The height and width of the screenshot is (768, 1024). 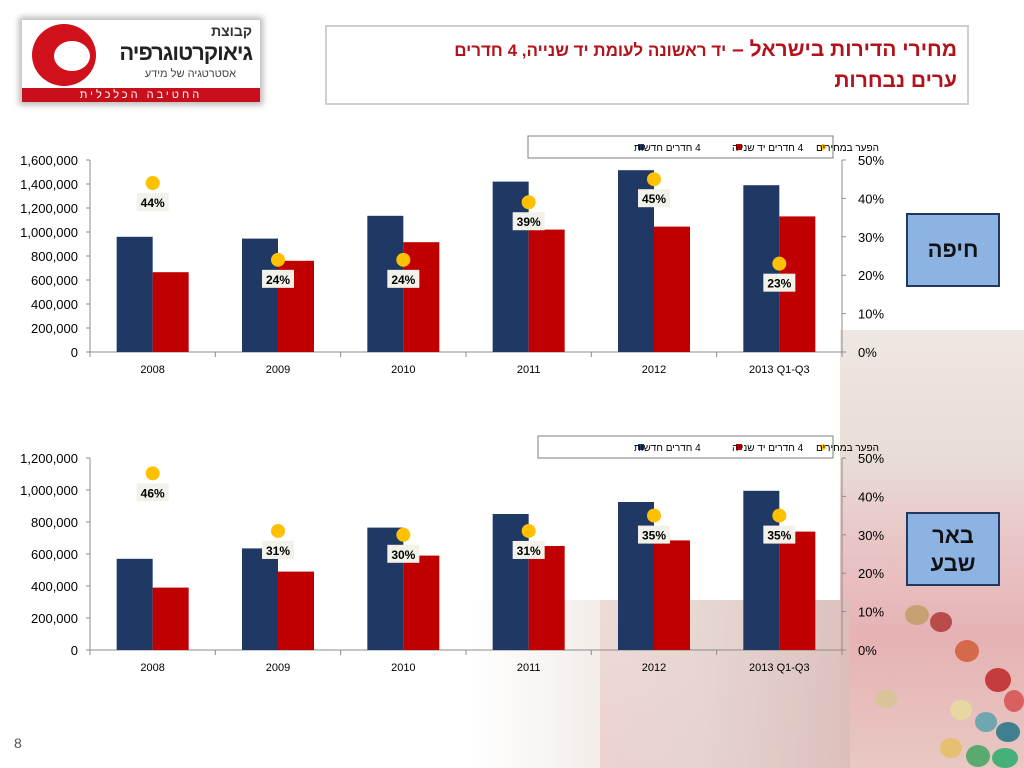 What do you see at coordinates (654, 370) in the screenshot?
I see `x-tick-label: 2012` at bounding box center [654, 370].